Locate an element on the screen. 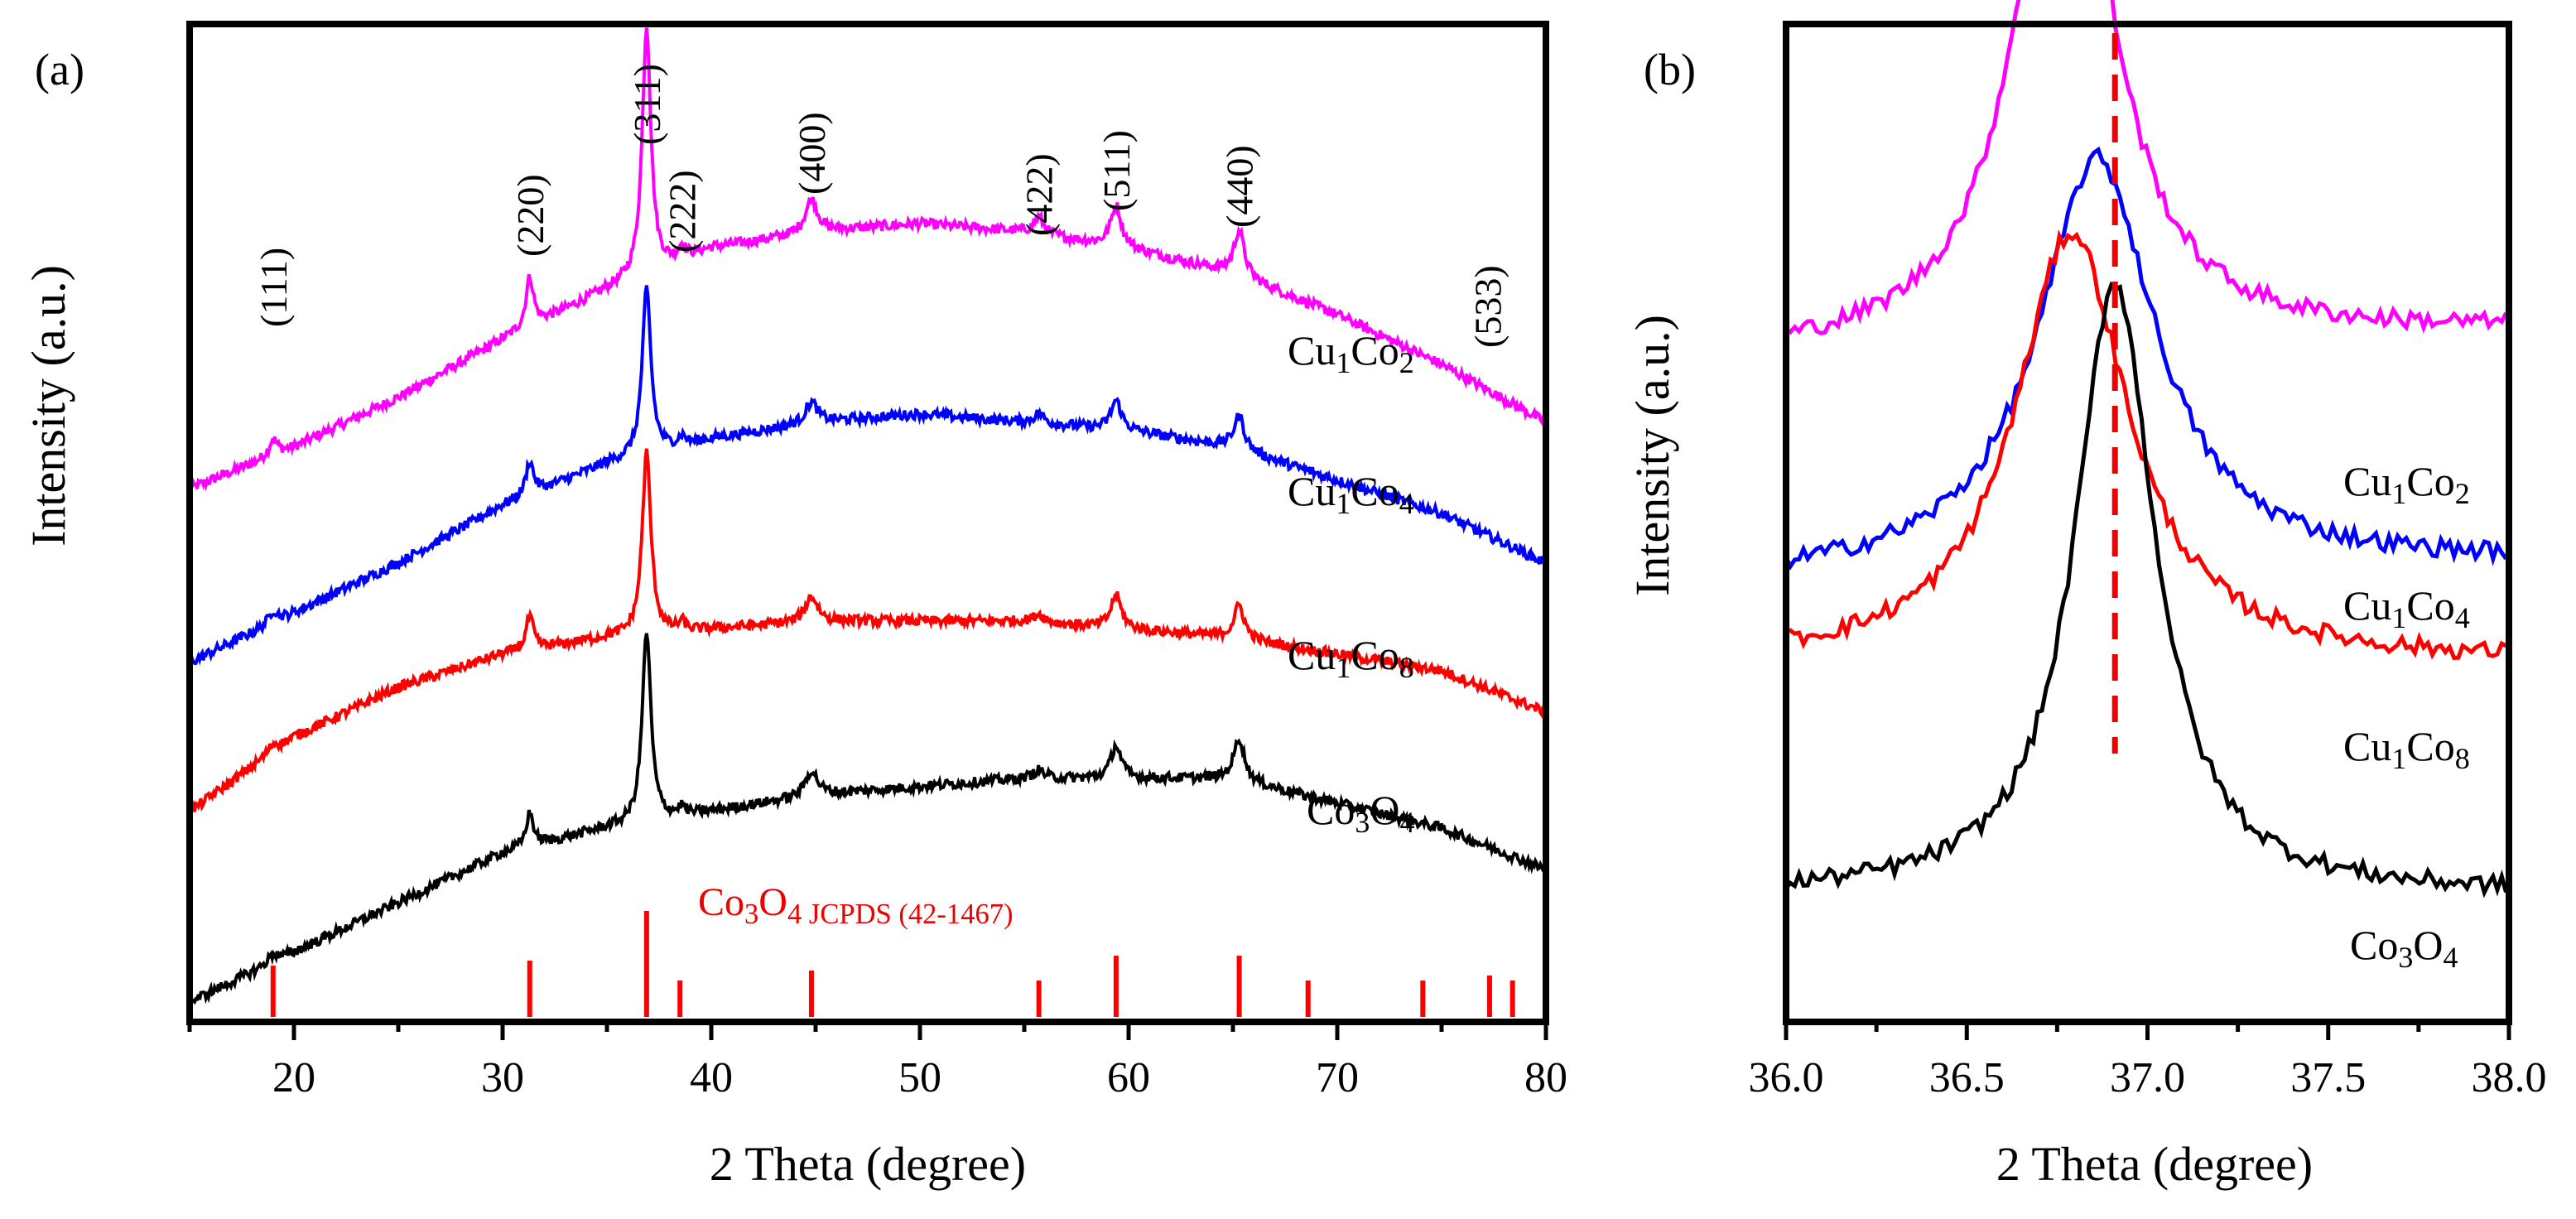  panel-b-x-axis-title: 2 Theta (degree) is located at coordinates (2154, 1164).